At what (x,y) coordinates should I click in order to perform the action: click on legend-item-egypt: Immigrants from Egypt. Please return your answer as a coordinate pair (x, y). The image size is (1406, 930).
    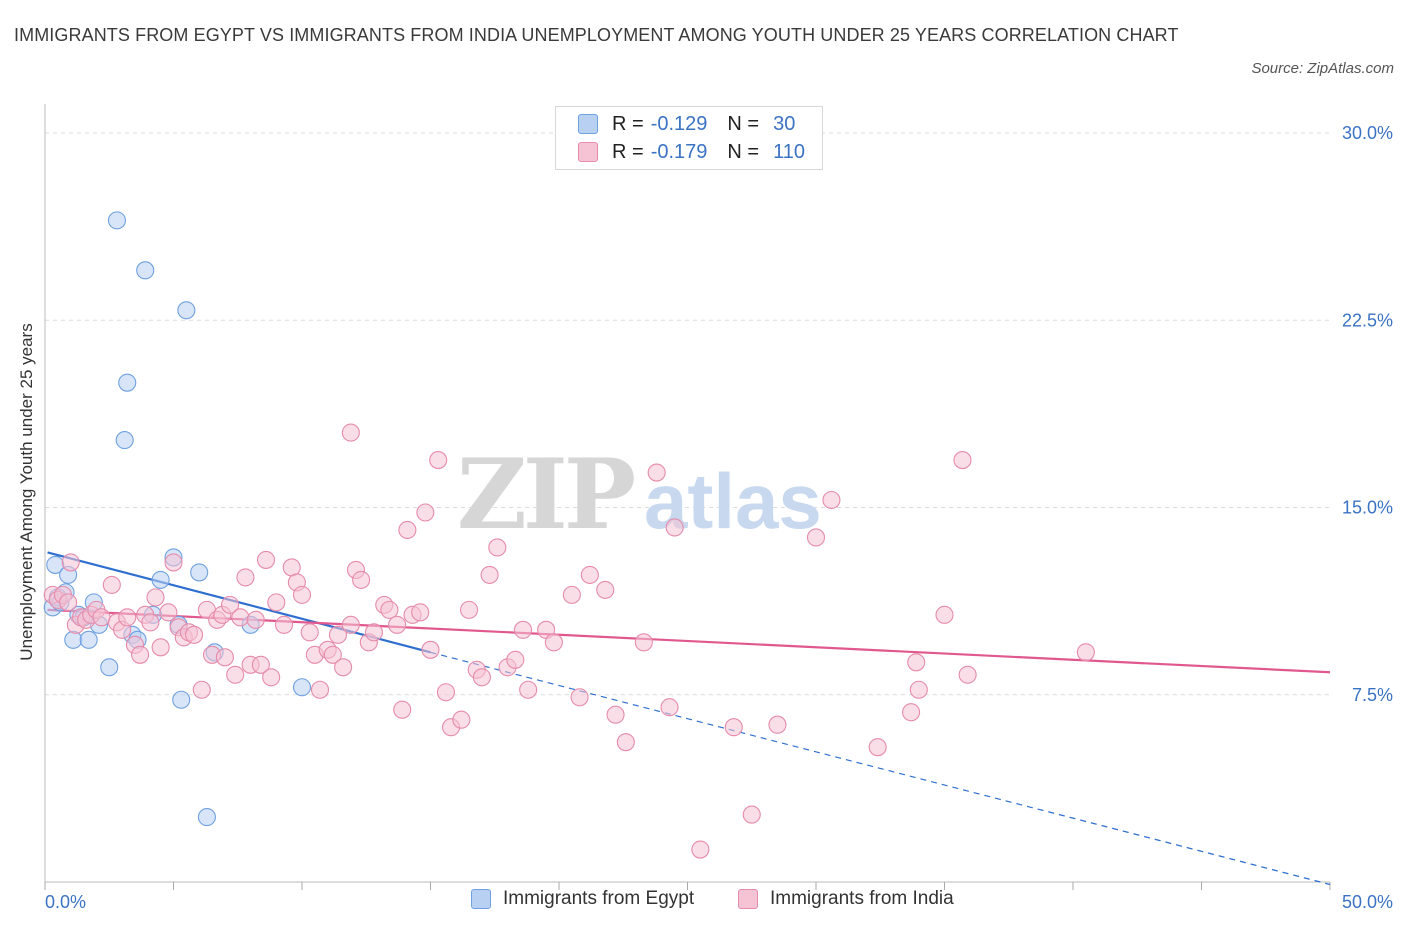
    Looking at the image, I should click on (582, 899).